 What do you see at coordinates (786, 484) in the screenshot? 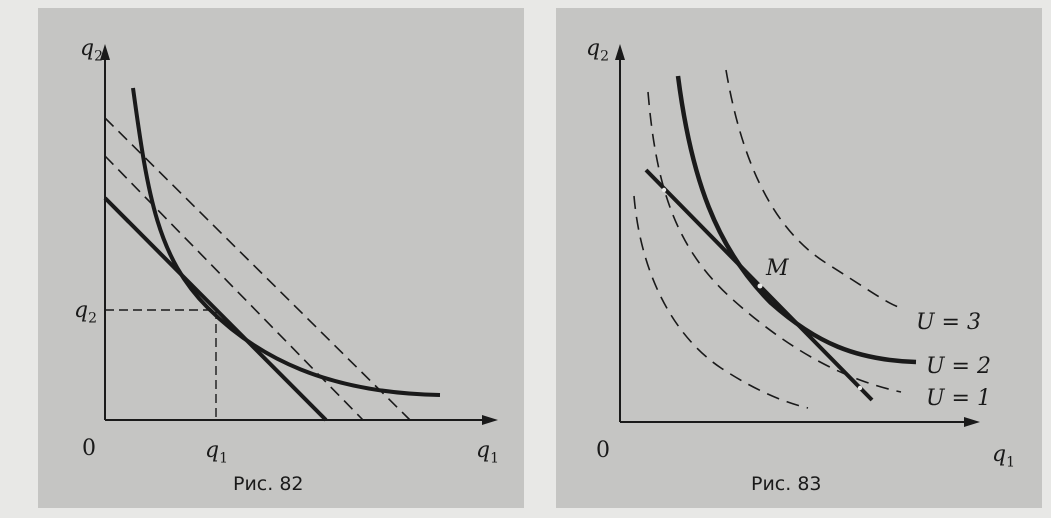
I see `figure-caption: Рис. 83` at bounding box center [786, 484].